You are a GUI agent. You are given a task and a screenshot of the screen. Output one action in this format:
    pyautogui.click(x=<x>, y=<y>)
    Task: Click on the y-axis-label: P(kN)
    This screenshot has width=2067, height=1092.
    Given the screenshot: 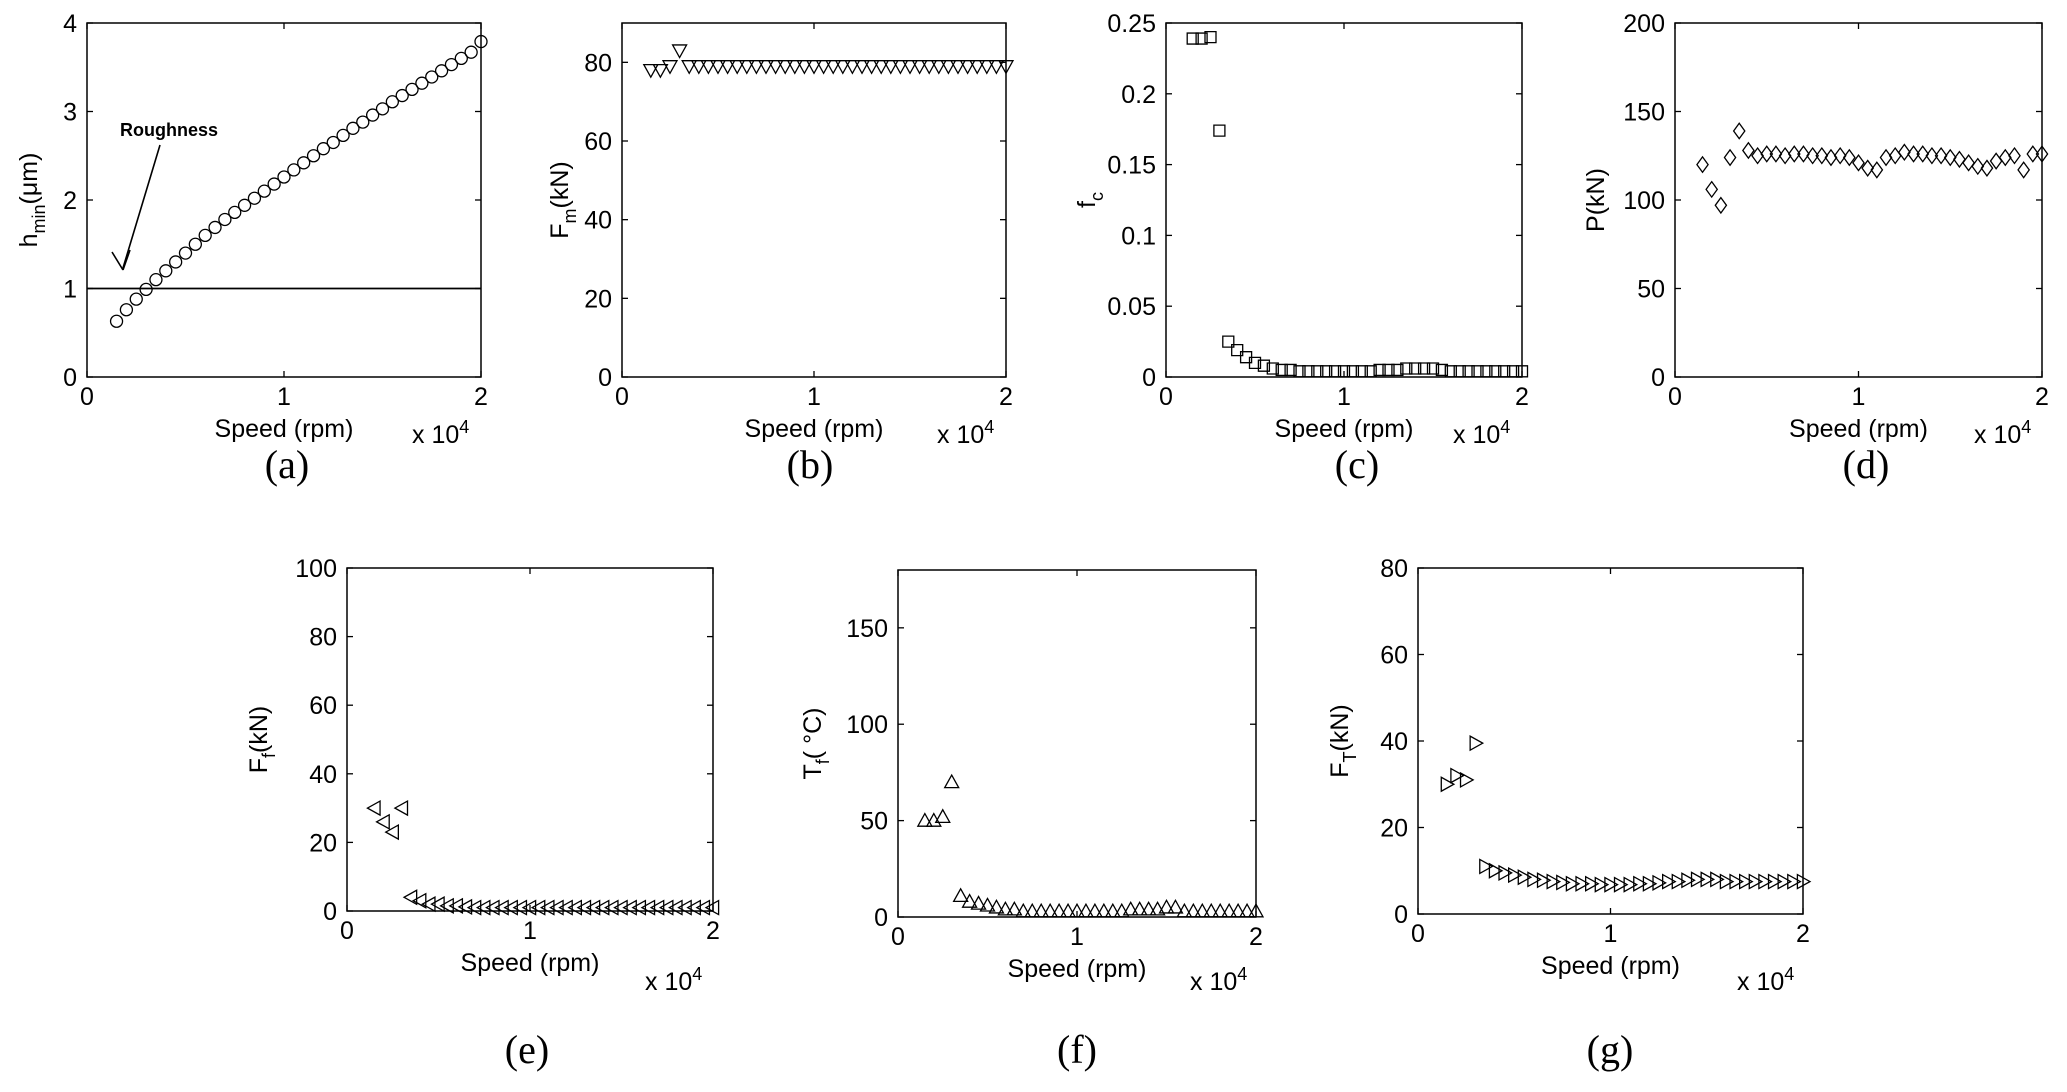 What is the action you would take?
    pyautogui.click(x=1596, y=200)
    